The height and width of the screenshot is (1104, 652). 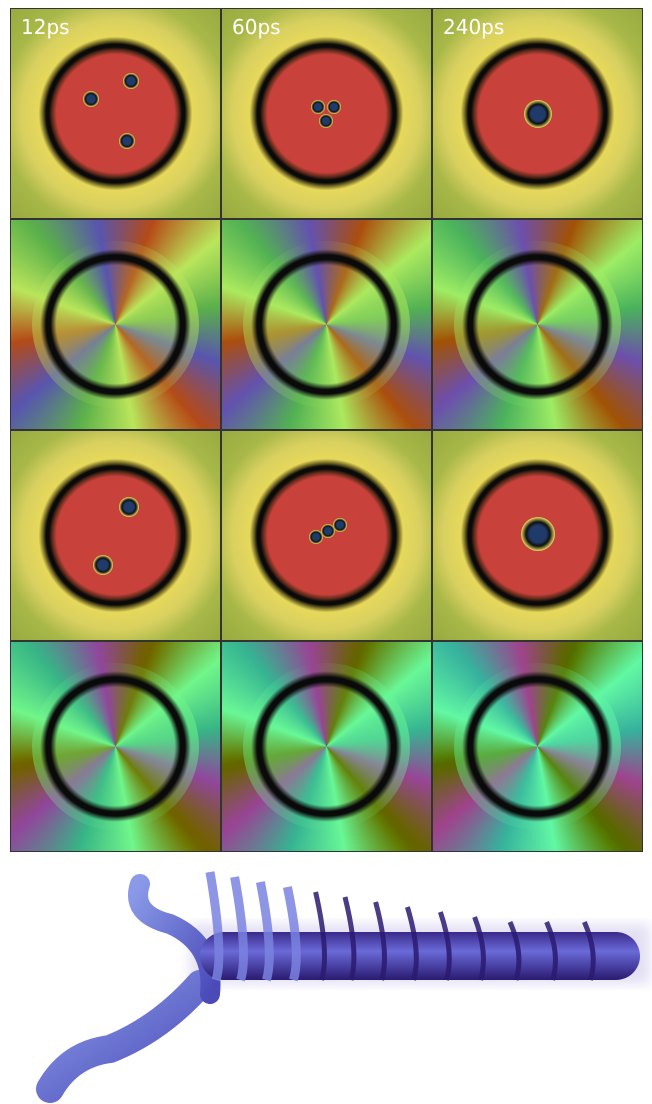 I want to click on time-label: 12ps, so click(x=45, y=27).